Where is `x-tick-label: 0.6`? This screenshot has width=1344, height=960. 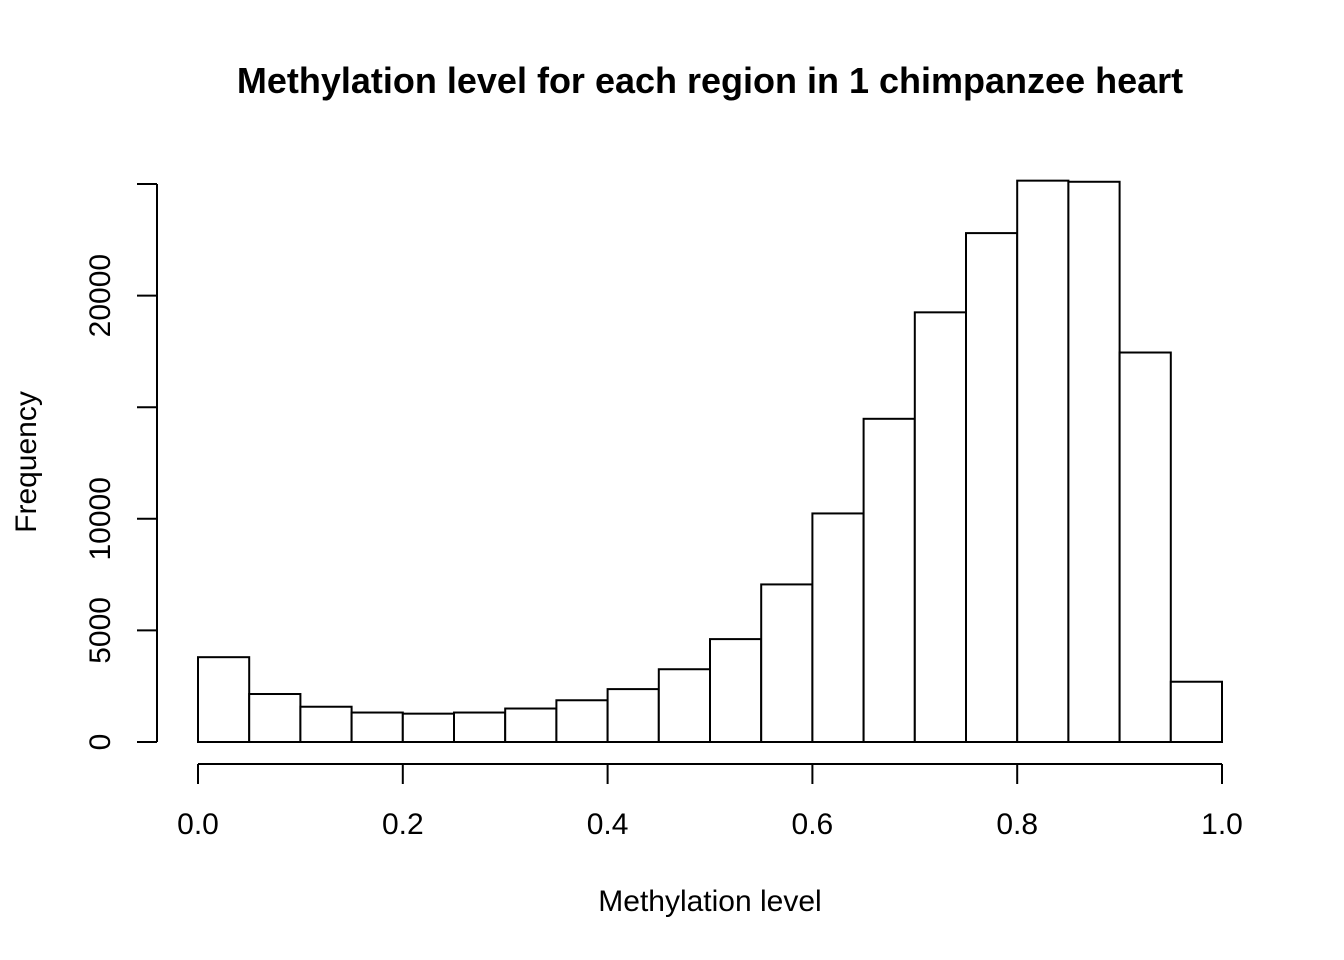 x-tick-label: 0.6 is located at coordinates (813, 824).